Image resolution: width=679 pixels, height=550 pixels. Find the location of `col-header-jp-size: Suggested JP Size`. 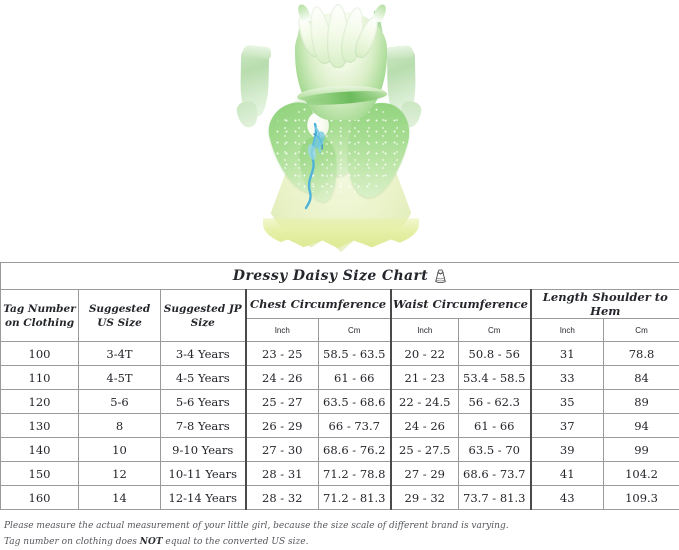

col-header-jp-size: Suggested JP Size is located at coordinates (203, 316).